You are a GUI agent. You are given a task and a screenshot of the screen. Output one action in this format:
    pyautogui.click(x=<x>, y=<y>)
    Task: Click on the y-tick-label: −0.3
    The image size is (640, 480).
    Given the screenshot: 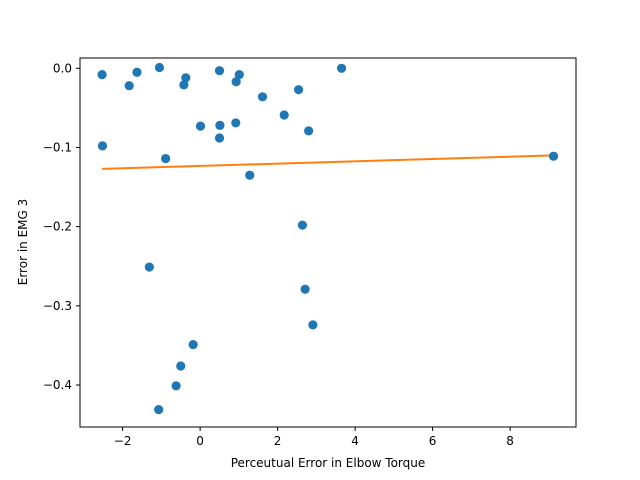 What is the action you would take?
    pyautogui.click(x=57, y=306)
    